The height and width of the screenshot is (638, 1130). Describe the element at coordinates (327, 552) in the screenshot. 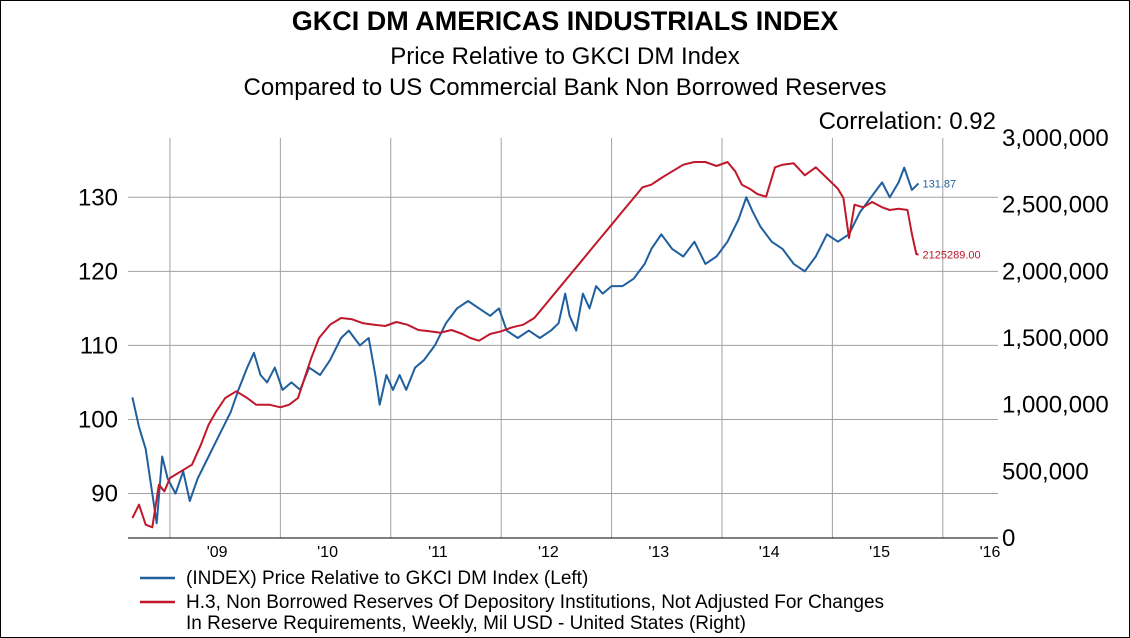

I see `x-tick-label: '10` at that location.